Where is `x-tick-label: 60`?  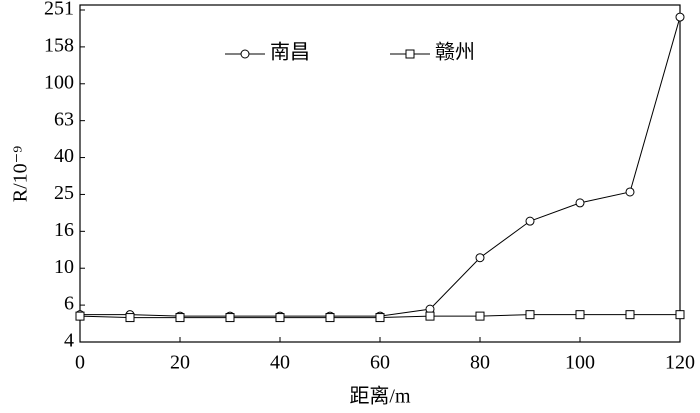
x-tick-label: 60 is located at coordinates (380, 363).